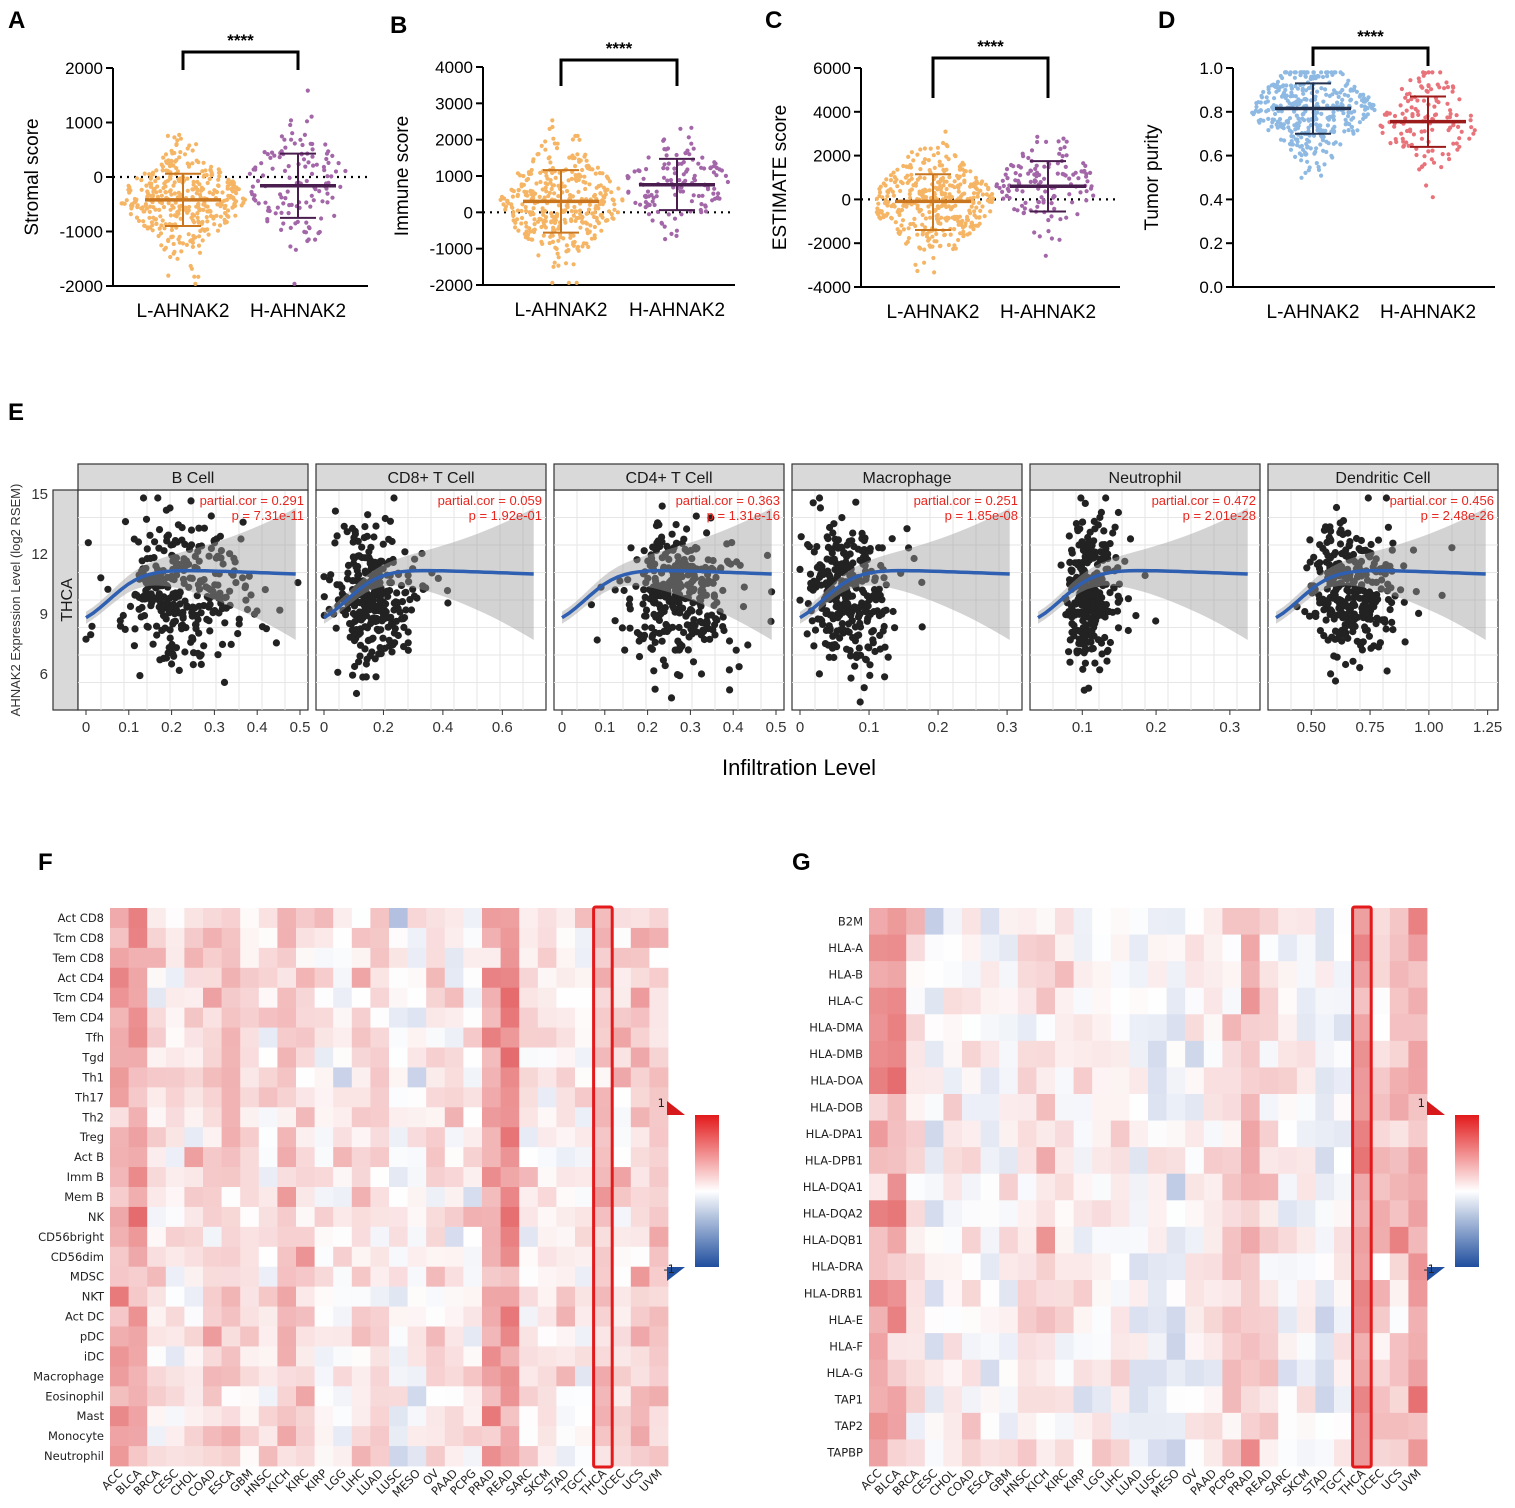  Describe the element at coordinates (1369, 727) in the screenshot. I see `x-tick-label: 0.75` at that location.